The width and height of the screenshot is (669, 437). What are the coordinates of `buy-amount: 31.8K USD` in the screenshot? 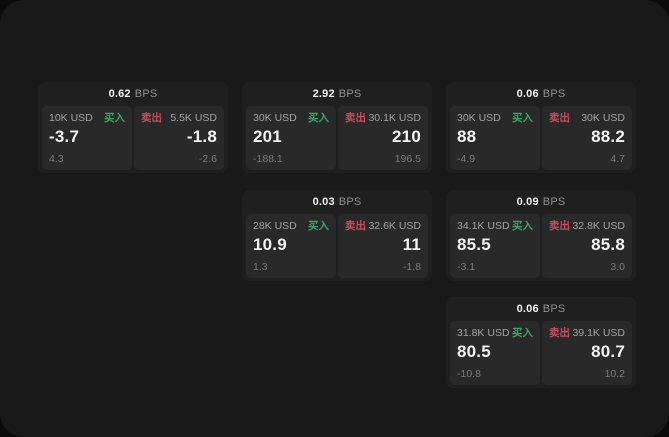 It's located at (483, 333).